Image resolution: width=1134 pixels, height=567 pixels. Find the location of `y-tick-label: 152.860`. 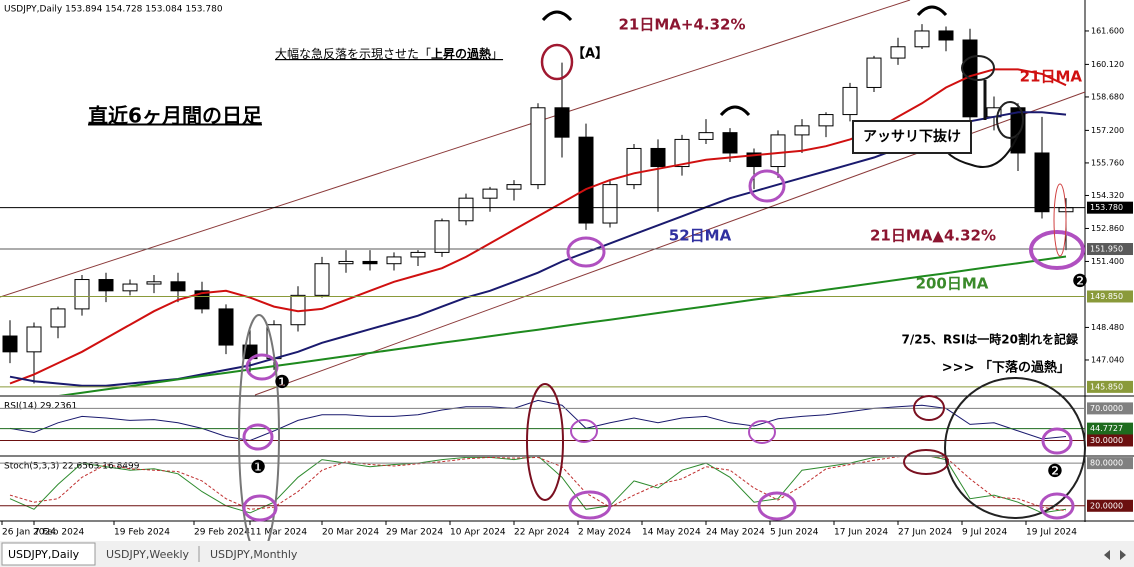

y-tick-label: 152.860 is located at coordinates (1107, 228).